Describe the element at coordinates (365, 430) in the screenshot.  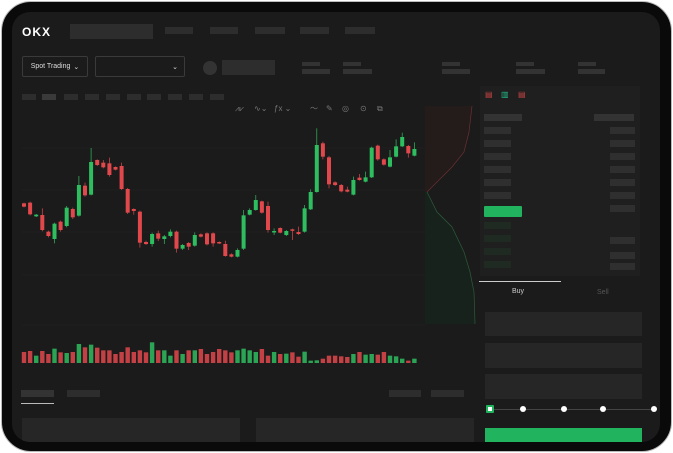
I see `assets-panel` at that location.